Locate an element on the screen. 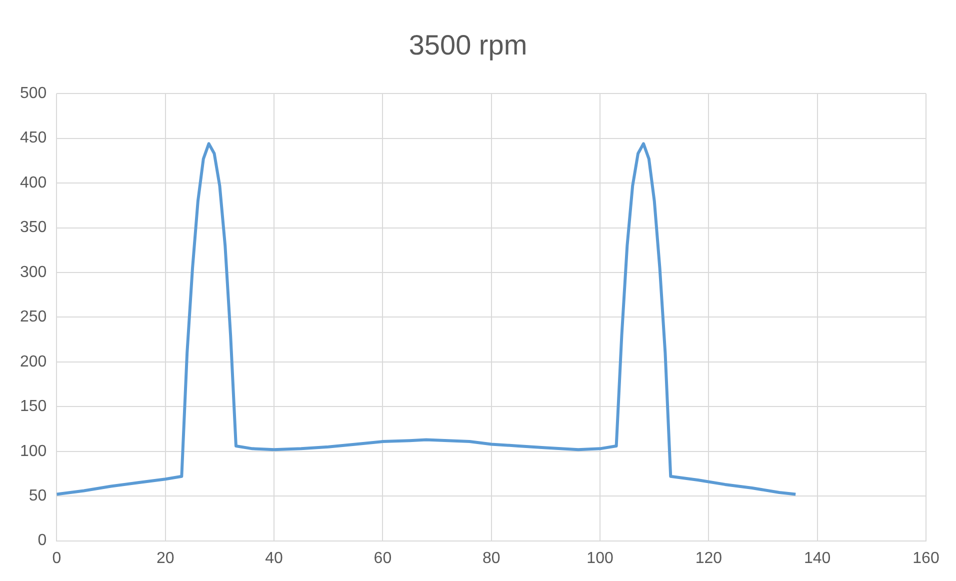 This screenshot has height=581, width=956. y-tick-label: 50 is located at coordinates (37, 495).